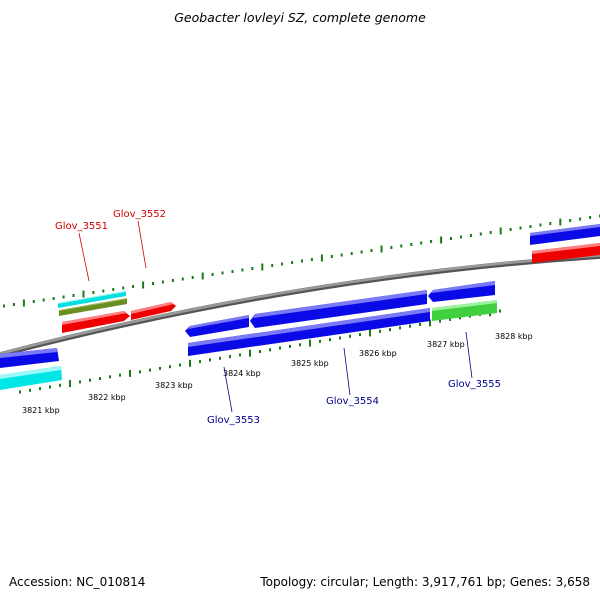 The width and height of the screenshot is (600, 600). What do you see at coordinates (242, 373) in the screenshot?
I see `tick-label: 3824 kbp` at bounding box center [242, 373].